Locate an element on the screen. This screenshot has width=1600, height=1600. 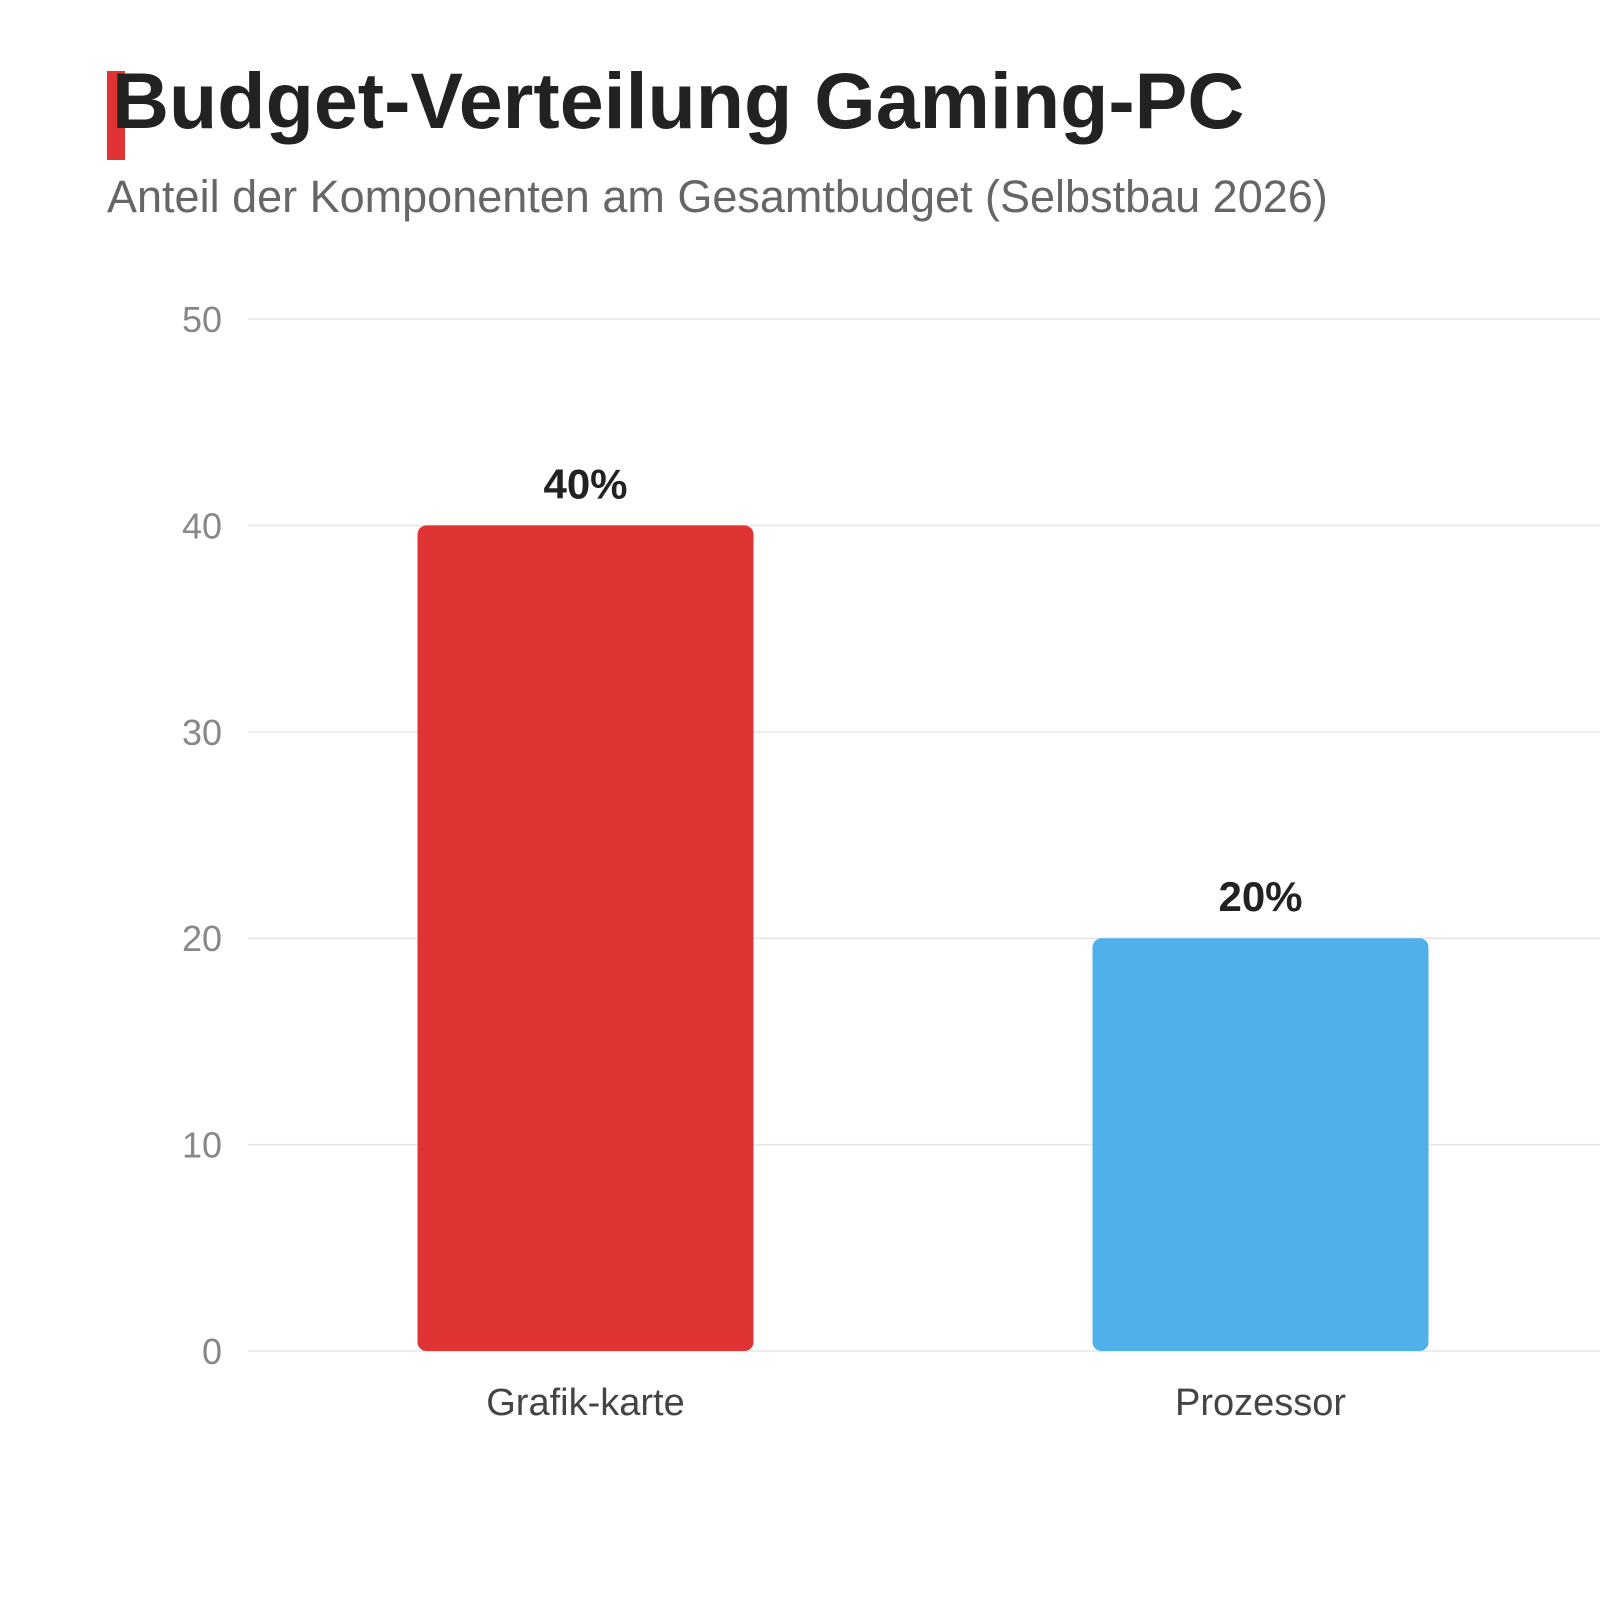
value-label: 20% is located at coordinates (1260, 896).